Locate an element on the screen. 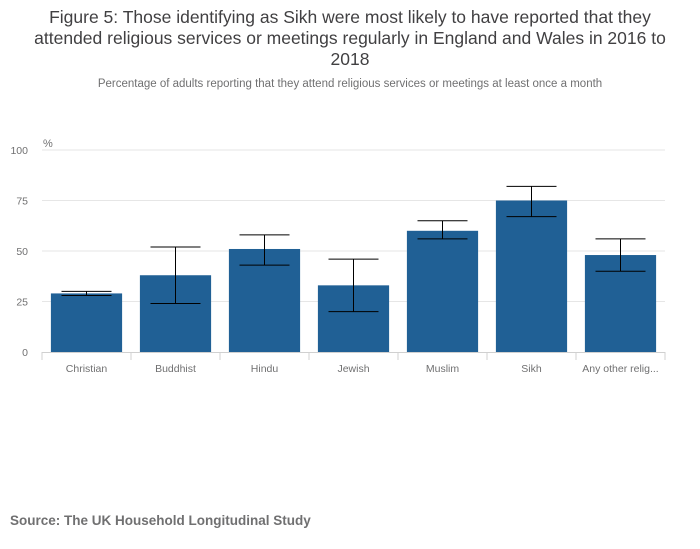  x-tick-label: Muslim is located at coordinates (443, 369).